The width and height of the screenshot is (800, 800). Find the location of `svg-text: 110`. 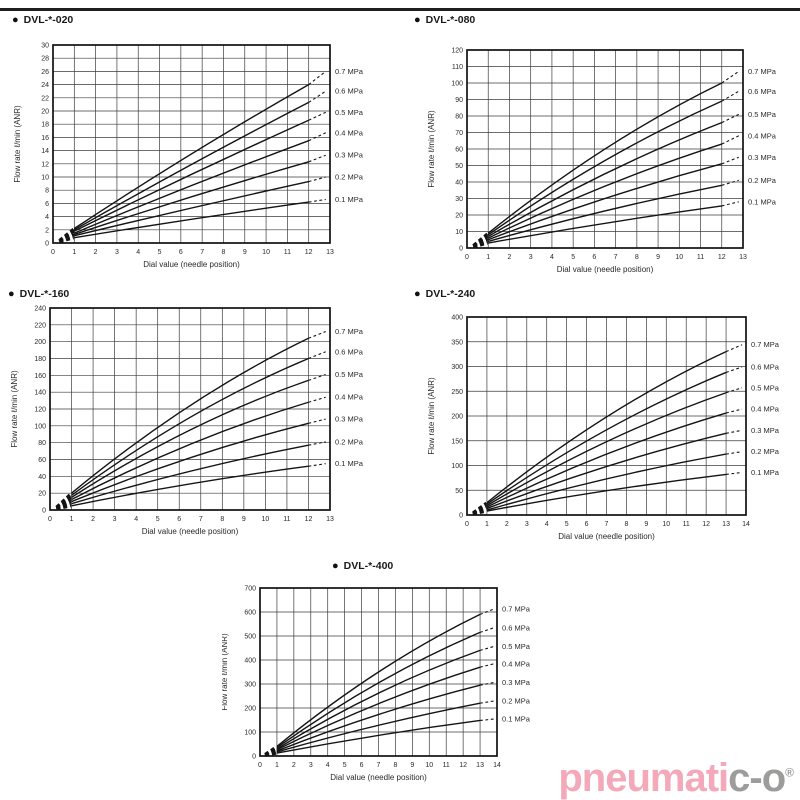

svg-text: 110 is located at coordinates (457, 67).